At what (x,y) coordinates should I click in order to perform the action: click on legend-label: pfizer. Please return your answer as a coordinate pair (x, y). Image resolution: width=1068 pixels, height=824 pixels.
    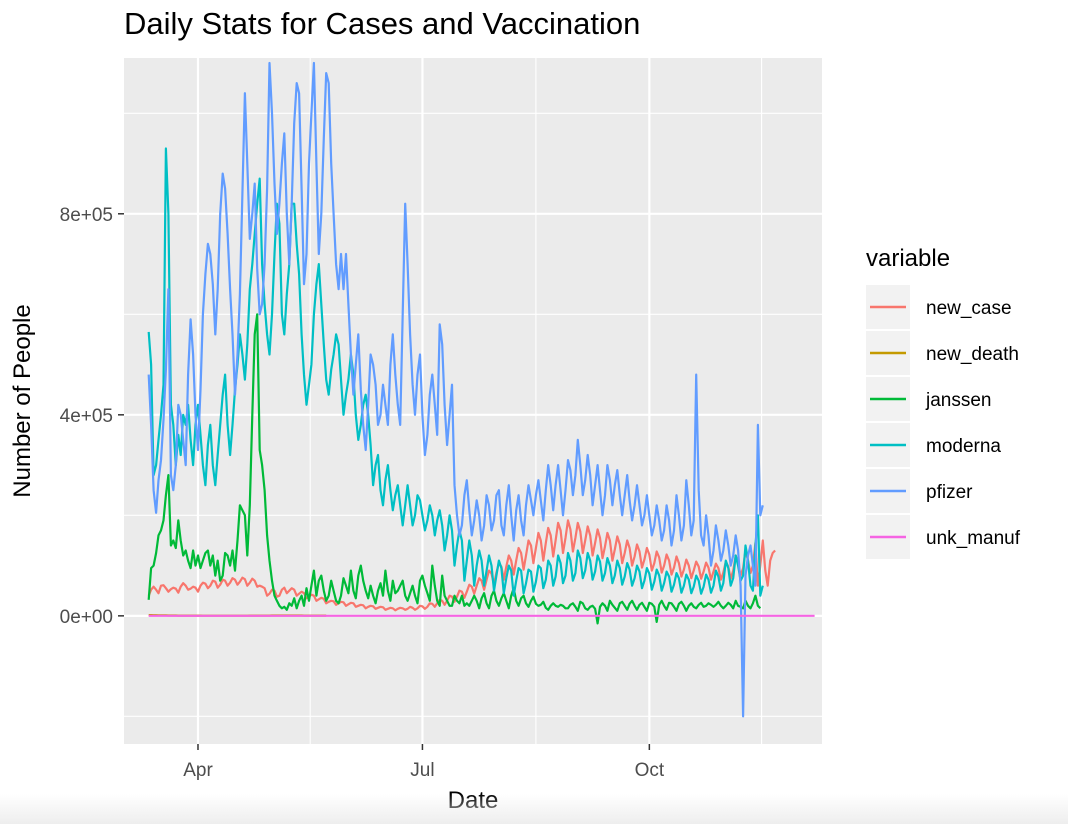
    Looking at the image, I should click on (949, 492).